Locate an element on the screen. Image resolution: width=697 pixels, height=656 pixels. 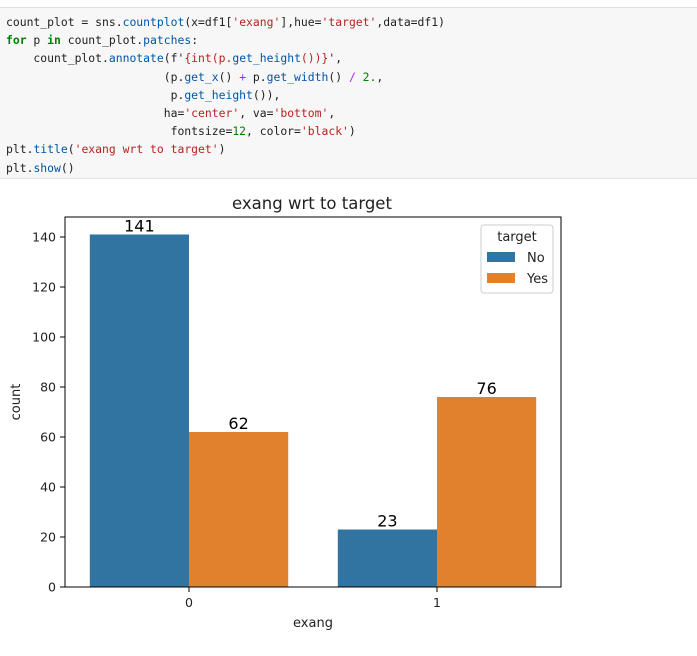
data-label: 141 is located at coordinates (139, 226).